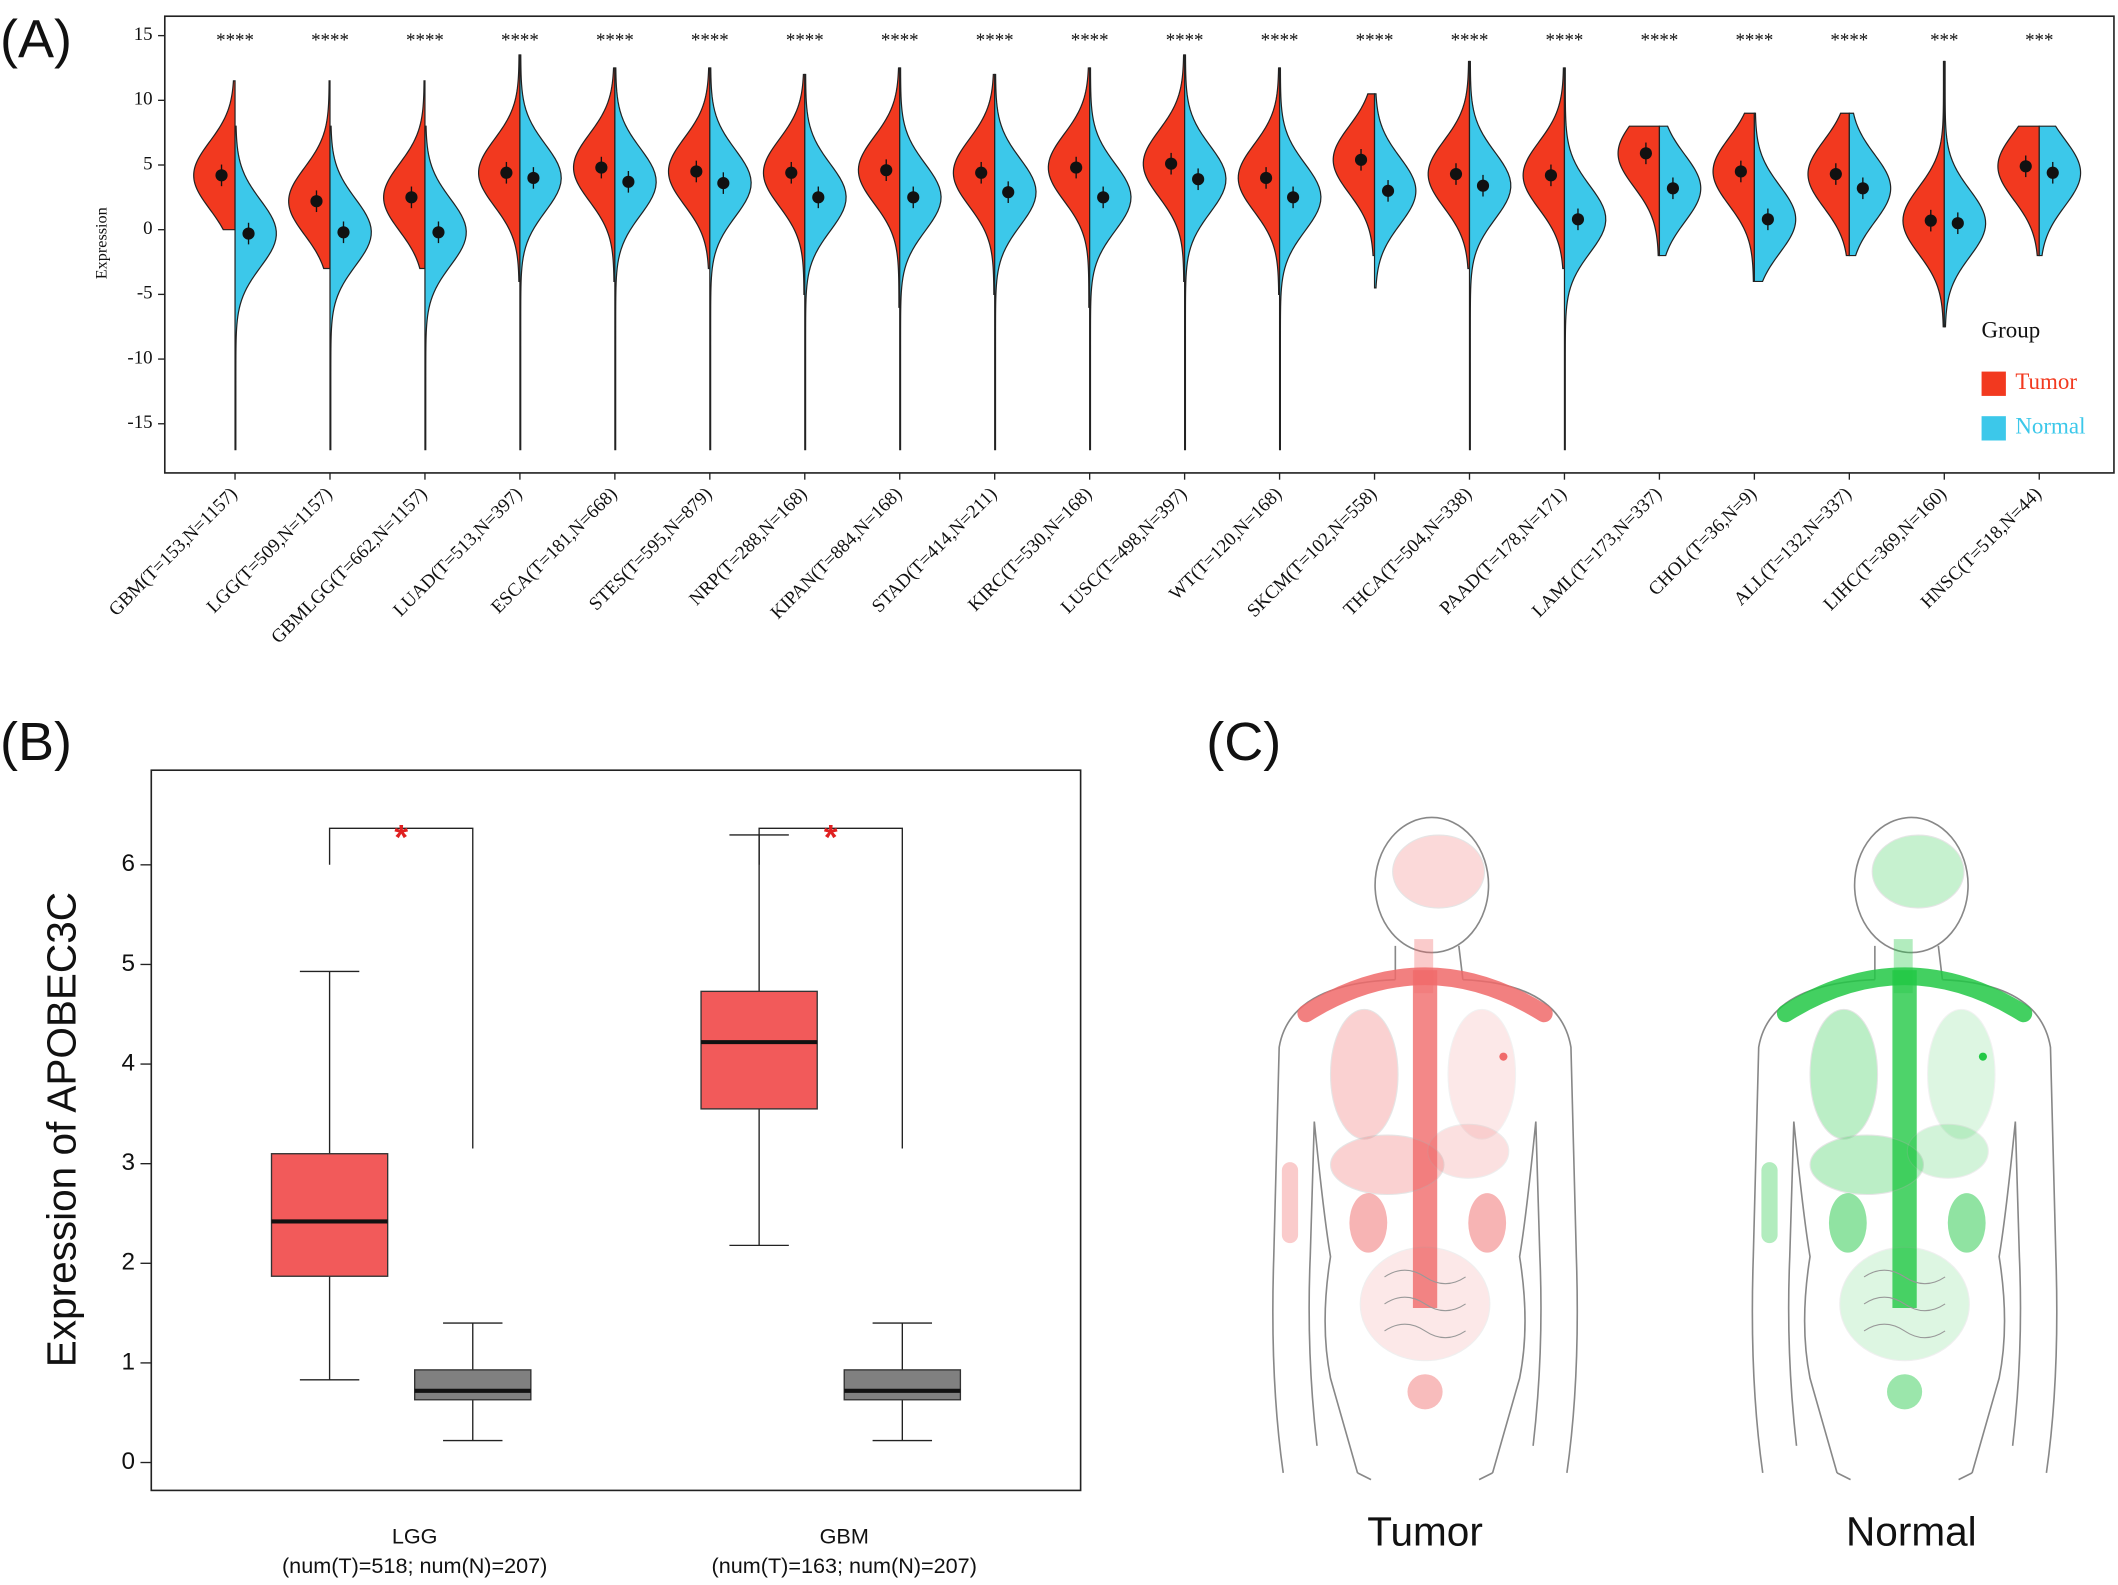  Describe the element at coordinates (1993, 428) in the screenshot. I see `legend-swatch` at that location.